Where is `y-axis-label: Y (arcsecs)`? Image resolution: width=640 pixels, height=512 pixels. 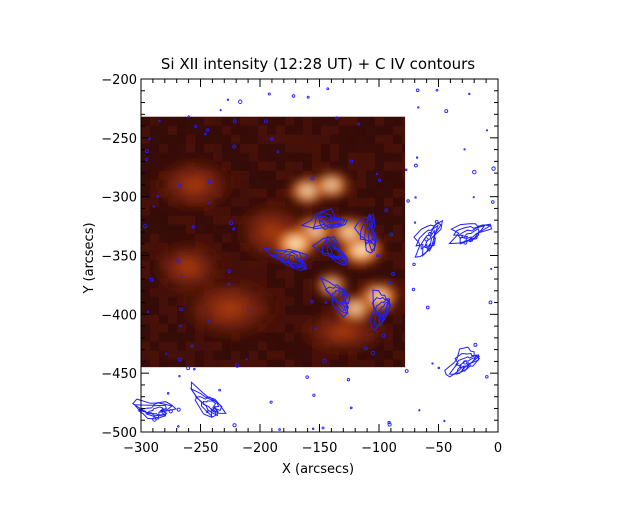 y-axis-label: Y (arcsecs) is located at coordinates (89, 258).